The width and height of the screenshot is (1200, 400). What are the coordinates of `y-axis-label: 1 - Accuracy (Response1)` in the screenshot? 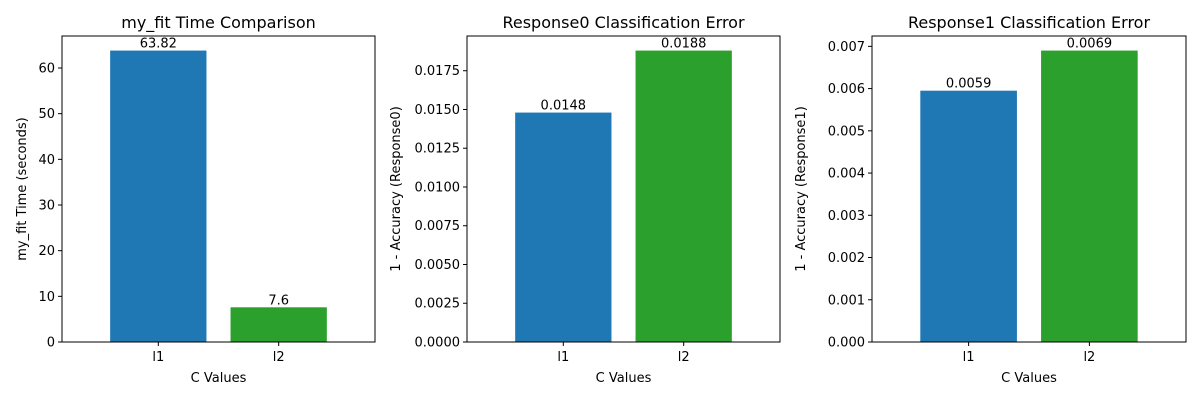 It's located at (801, 189).